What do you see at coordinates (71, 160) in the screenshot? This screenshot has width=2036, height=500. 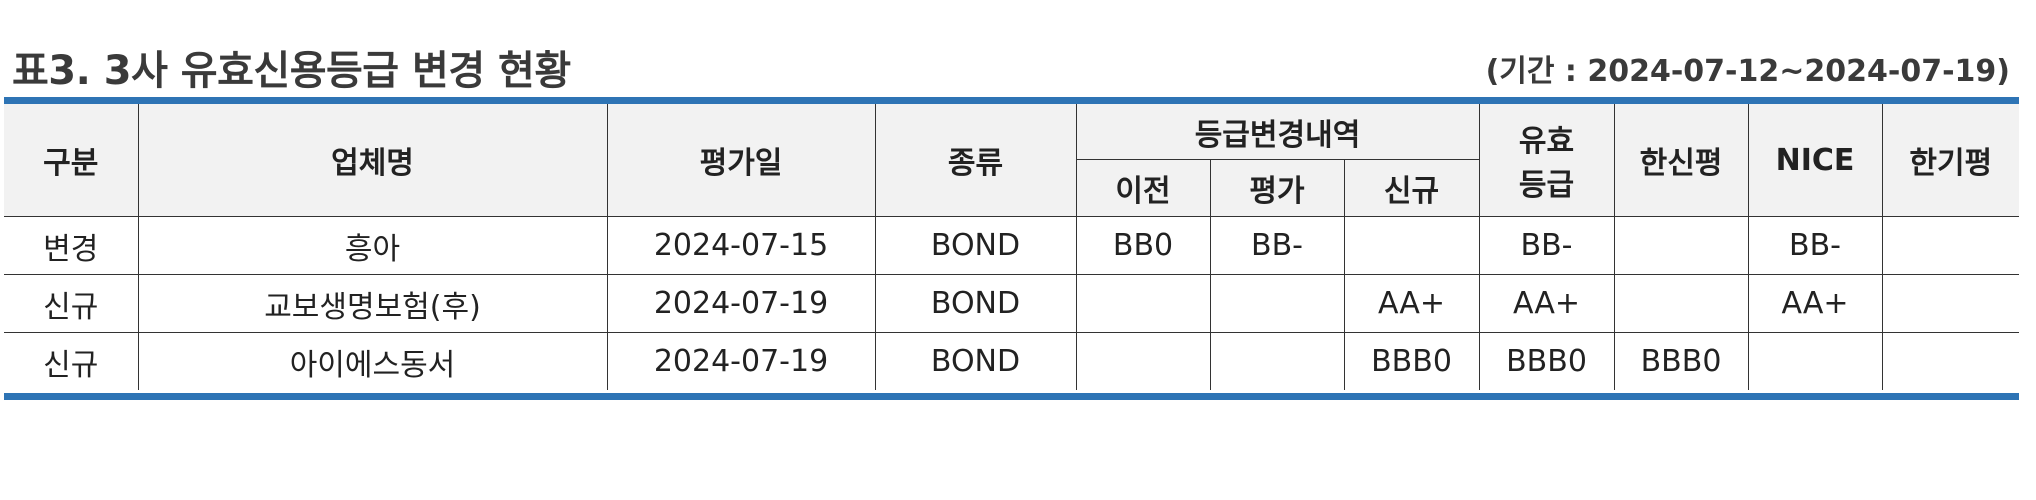 I see `col-header-category: 구분` at bounding box center [71, 160].